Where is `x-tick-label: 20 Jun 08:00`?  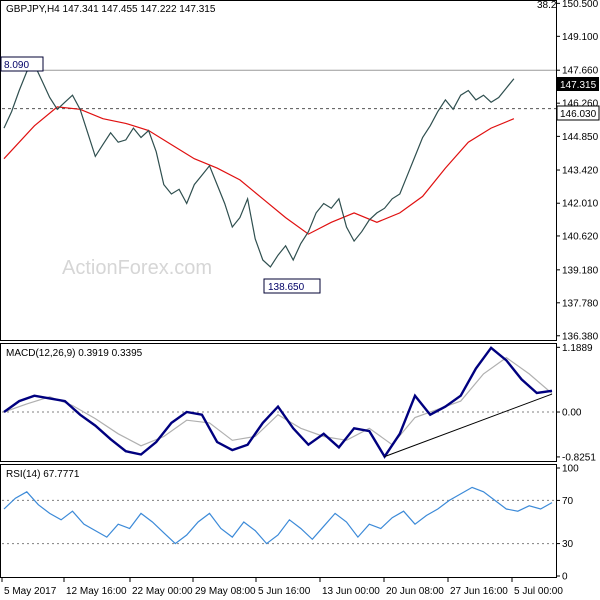 x-tick-label: 20 Jun 08:00 is located at coordinates (415, 591).